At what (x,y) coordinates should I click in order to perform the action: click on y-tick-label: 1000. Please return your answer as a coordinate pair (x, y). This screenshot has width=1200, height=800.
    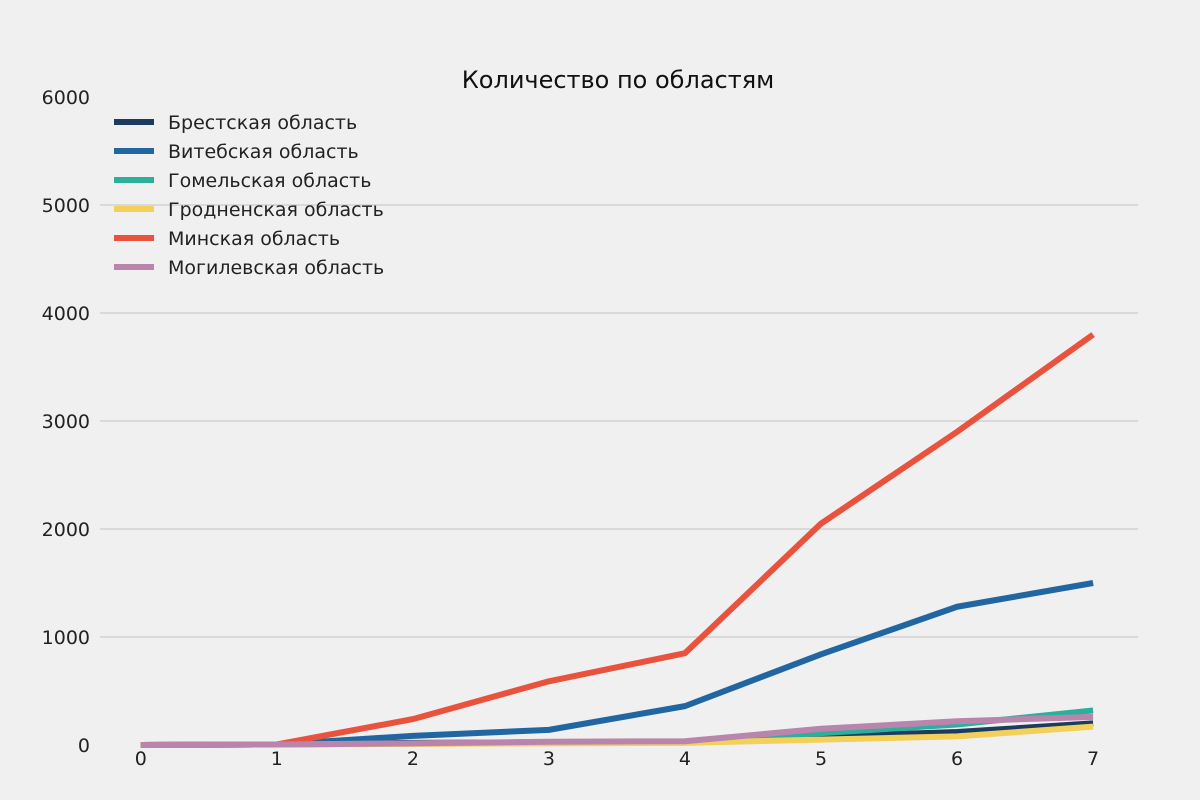
    Looking at the image, I should click on (66, 638).